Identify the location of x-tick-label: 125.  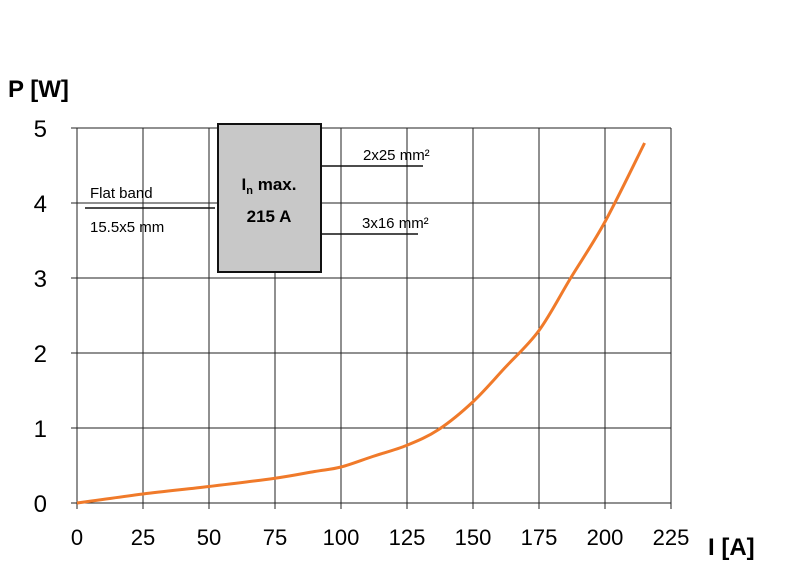
(407, 537).